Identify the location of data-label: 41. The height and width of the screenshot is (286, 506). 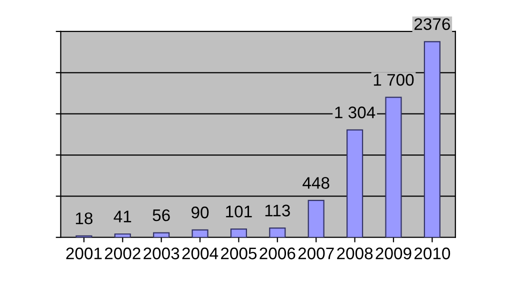
(123, 216).